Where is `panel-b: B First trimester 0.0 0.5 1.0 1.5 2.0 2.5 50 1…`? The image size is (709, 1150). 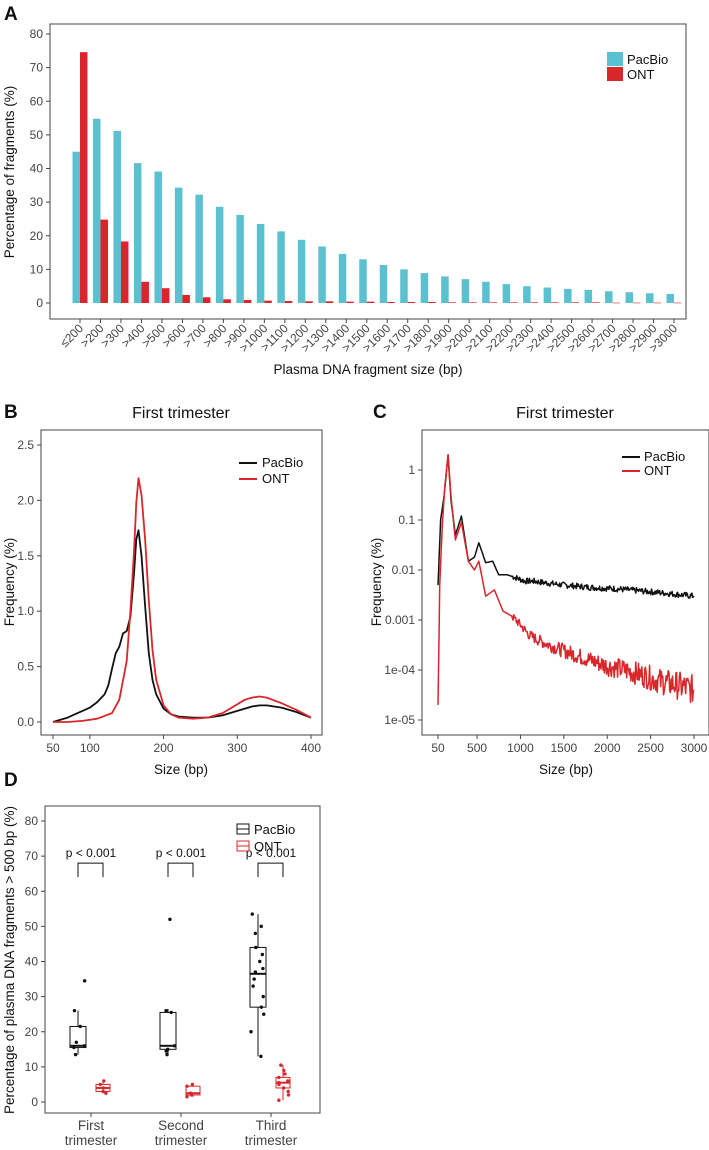
panel-b: B First trimester 0.0 0.5 1.0 1.5 2.0 2.5 50 1… is located at coordinates (162, 589).